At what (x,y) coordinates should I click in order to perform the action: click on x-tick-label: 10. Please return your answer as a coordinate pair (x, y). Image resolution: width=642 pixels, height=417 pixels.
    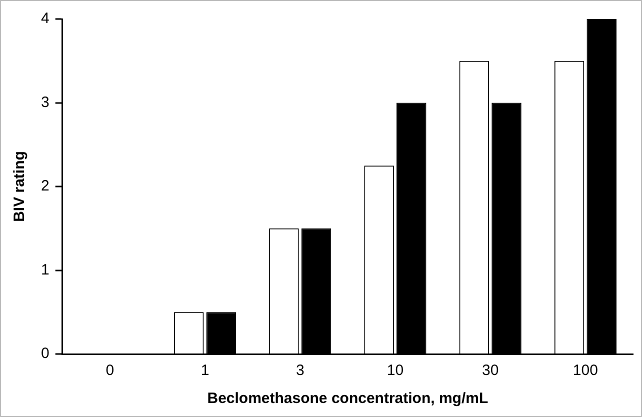
    Looking at the image, I should click on (395, 371).